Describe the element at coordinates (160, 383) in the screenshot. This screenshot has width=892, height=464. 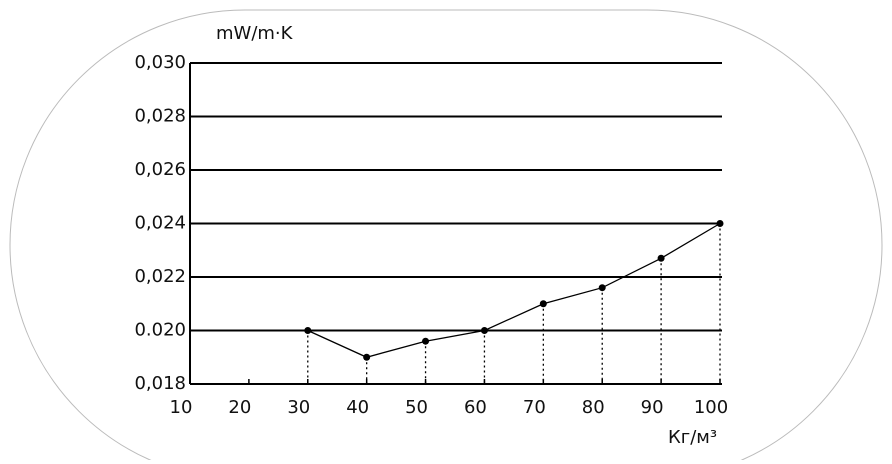
I see `y-tick-label: 0,018` at that location.